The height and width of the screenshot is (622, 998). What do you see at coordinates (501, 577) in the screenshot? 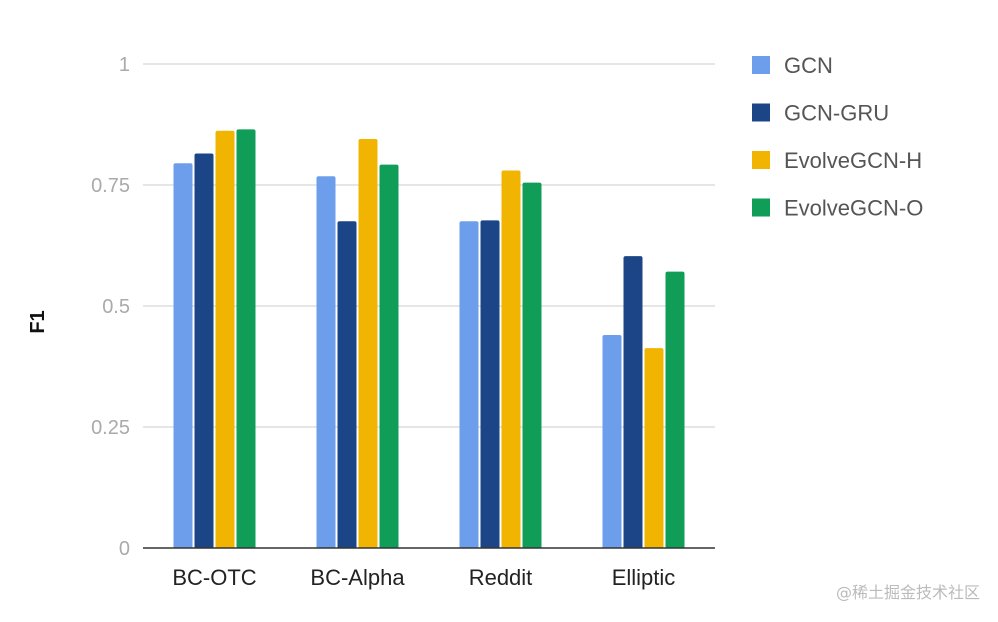
I see `x-tick-label: Reddit` at bounding box center [501, 577].